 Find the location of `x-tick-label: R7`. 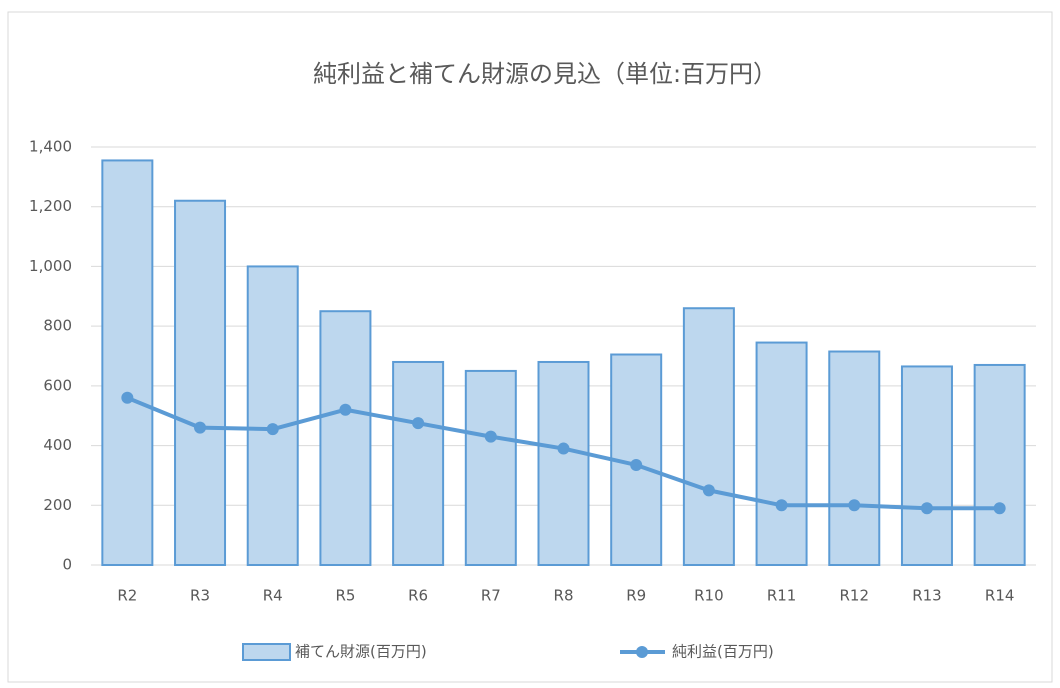

x-tick-label: R7 is located at coordinates (491, 596).